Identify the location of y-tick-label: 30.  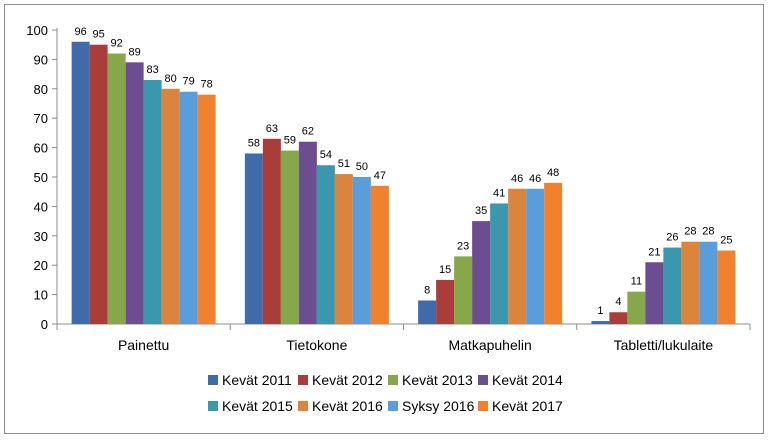
(41, 236).